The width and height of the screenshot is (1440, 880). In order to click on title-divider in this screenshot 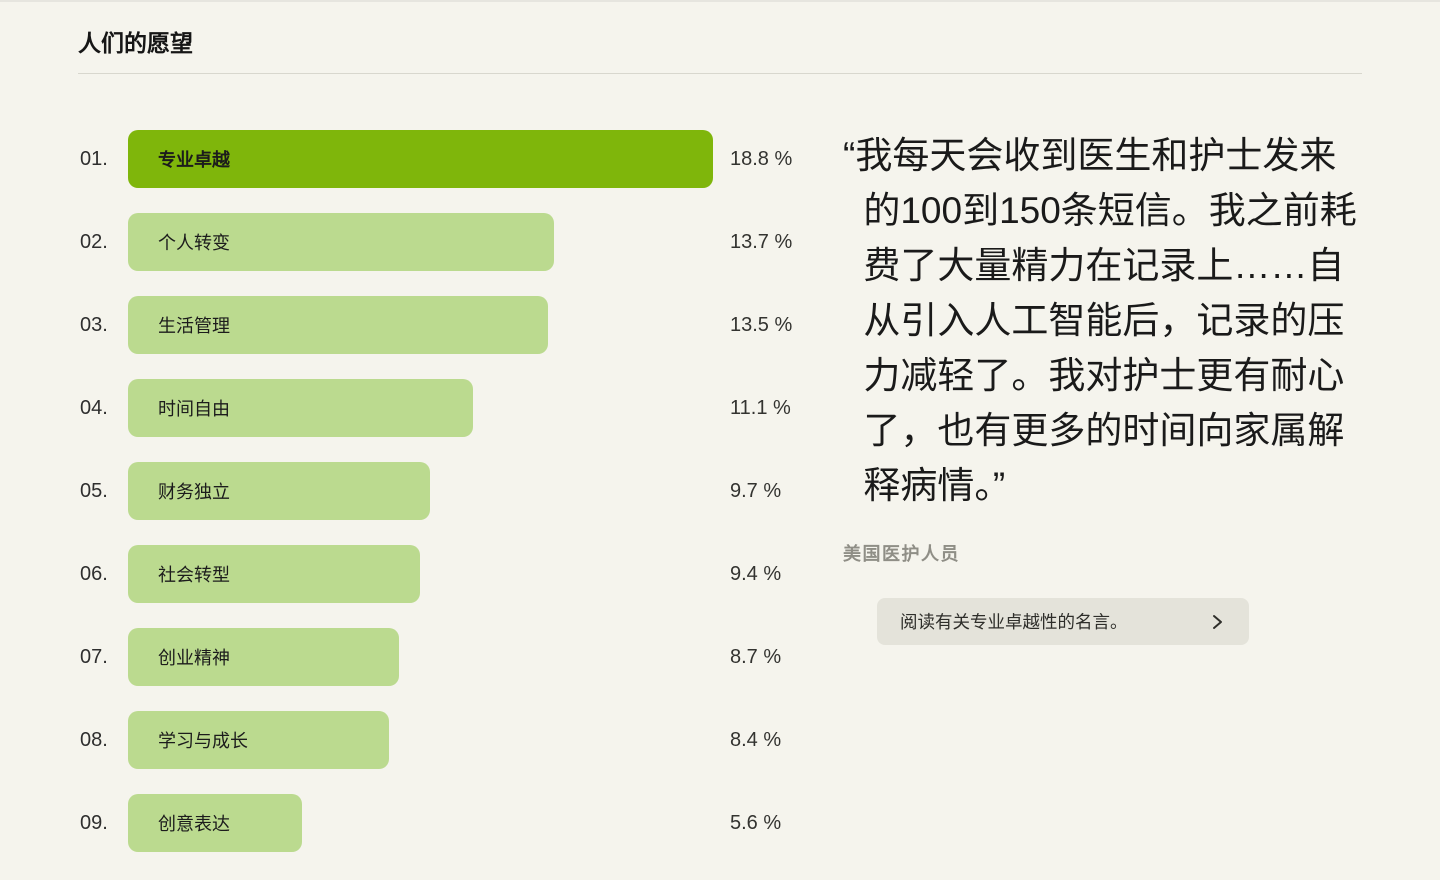, I will do `click(720, 73)`.